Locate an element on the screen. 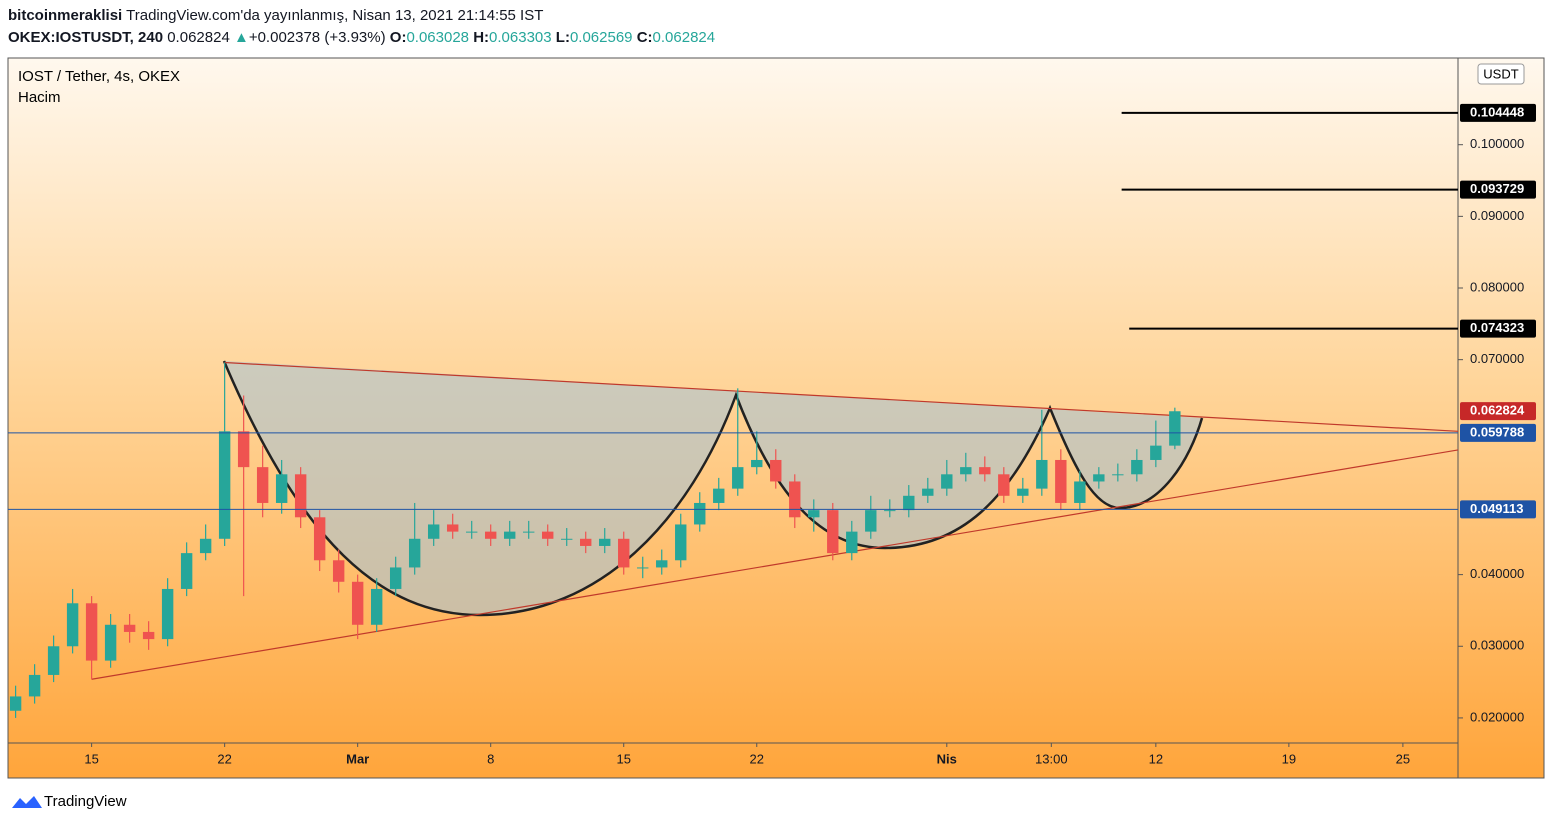 The image size is (1553, 825). y-tick-label: 0.070000 is located at coordinates (1497, 358).